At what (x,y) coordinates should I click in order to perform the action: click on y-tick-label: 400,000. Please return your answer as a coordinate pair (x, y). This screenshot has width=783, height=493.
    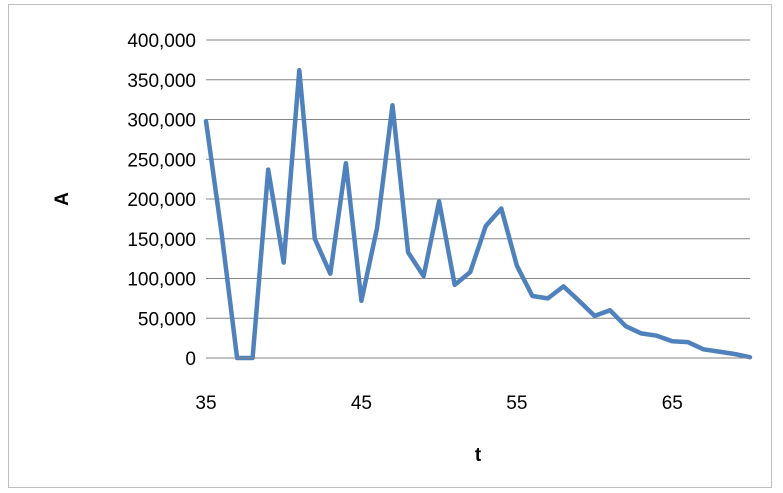
    Looking at the image, I should click on (161, 41).